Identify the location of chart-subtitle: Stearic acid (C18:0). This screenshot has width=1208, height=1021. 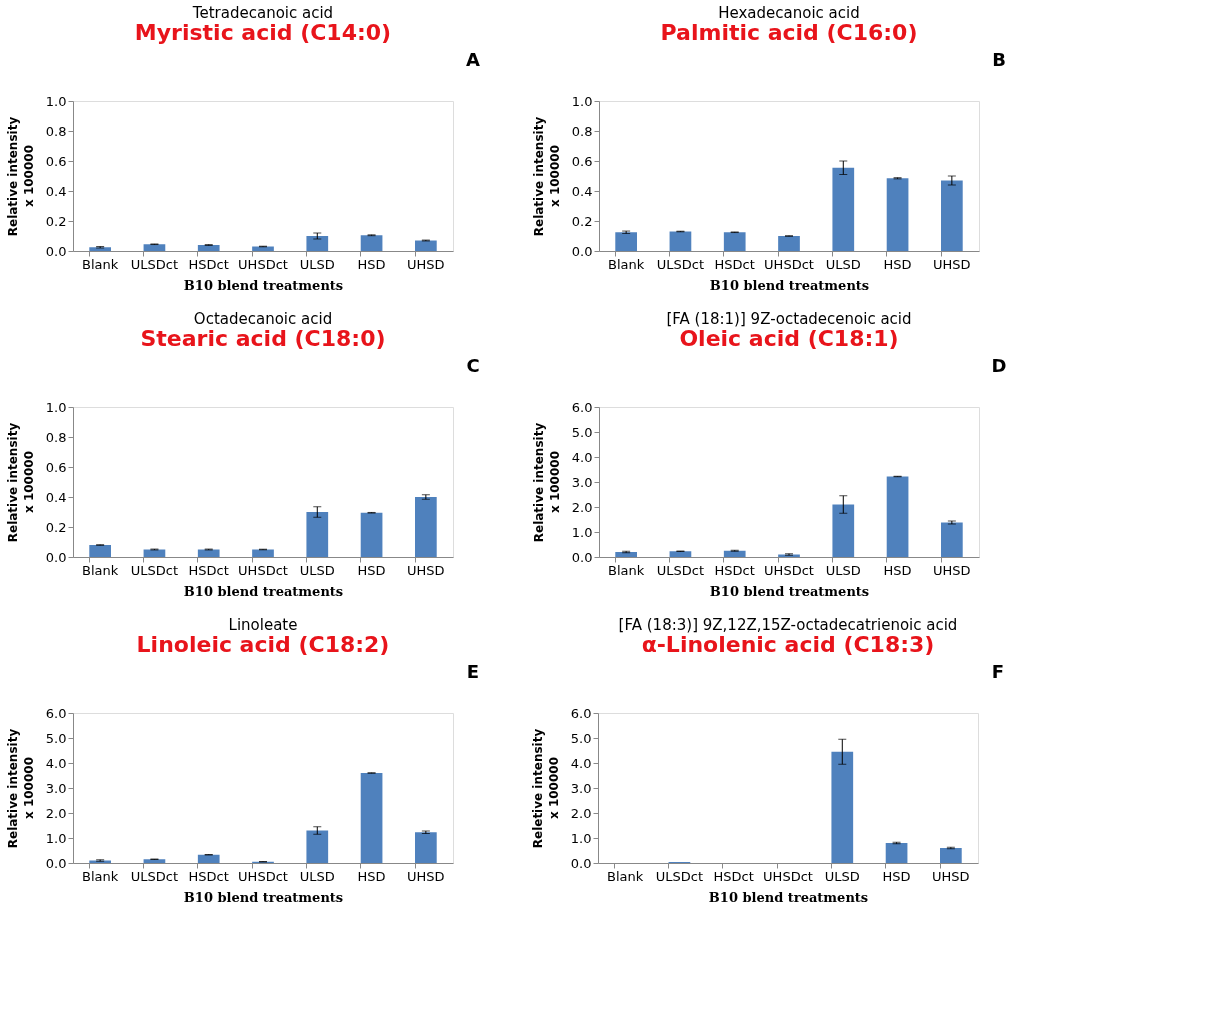
(263, 338).